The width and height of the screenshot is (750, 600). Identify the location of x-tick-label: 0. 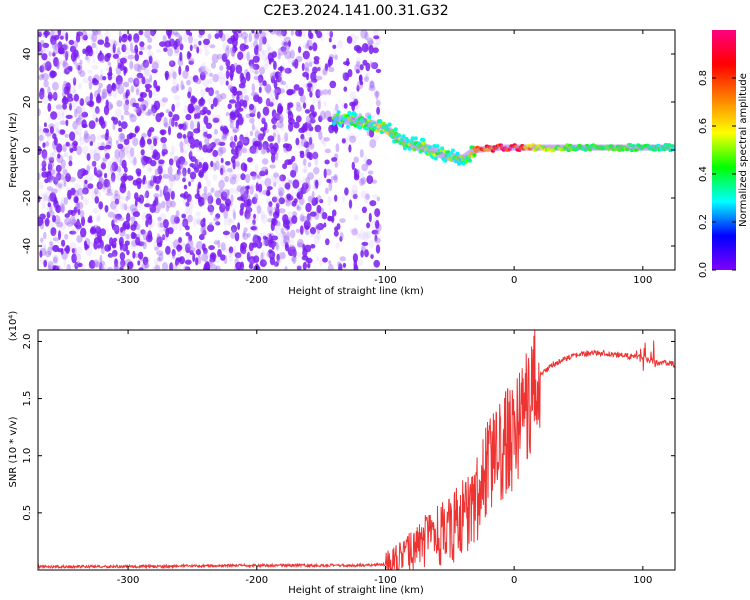
(514, 580).